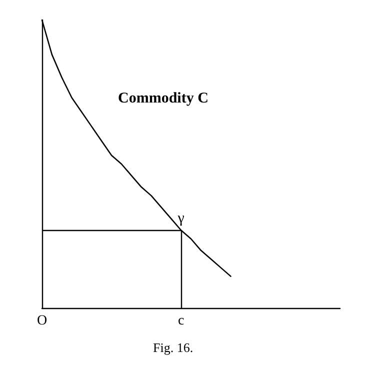  I want to click on x-tick-label: O, so click(42, 321).